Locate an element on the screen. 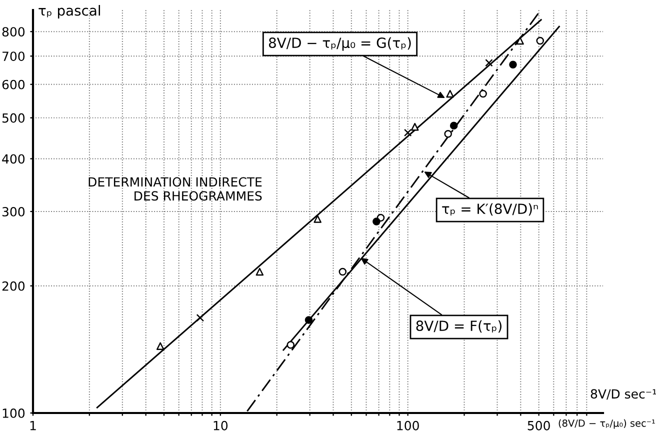 The height and width of the screenshot is (431, 656). x-tick-label: 1 is located at coordinates (33, 425).